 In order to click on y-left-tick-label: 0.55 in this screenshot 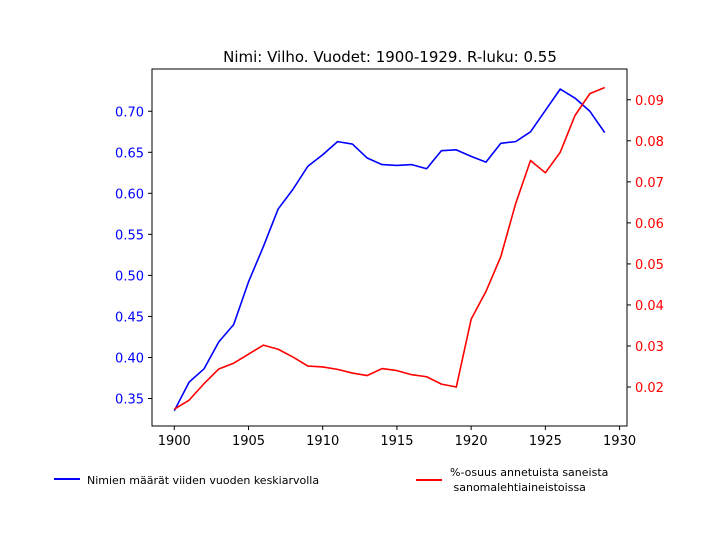, I will do `click(129, 235)`.